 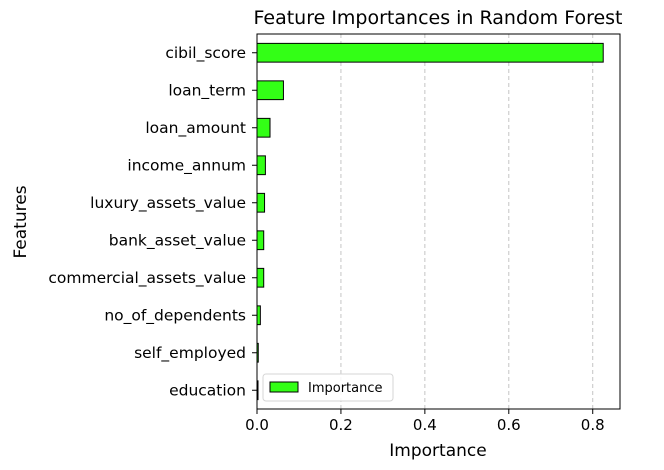 I want to click on x-axis-ticks: 0.0 0.2 0.4 0.6 0.8, so click(x=425, y=421).